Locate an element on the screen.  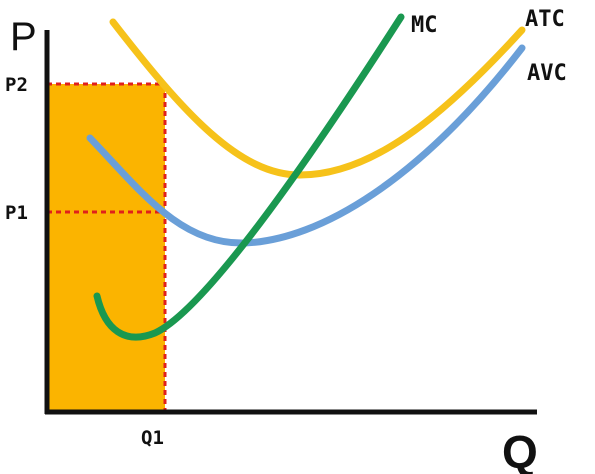
y-axis-letter: P is located at coordinates (23, 37).